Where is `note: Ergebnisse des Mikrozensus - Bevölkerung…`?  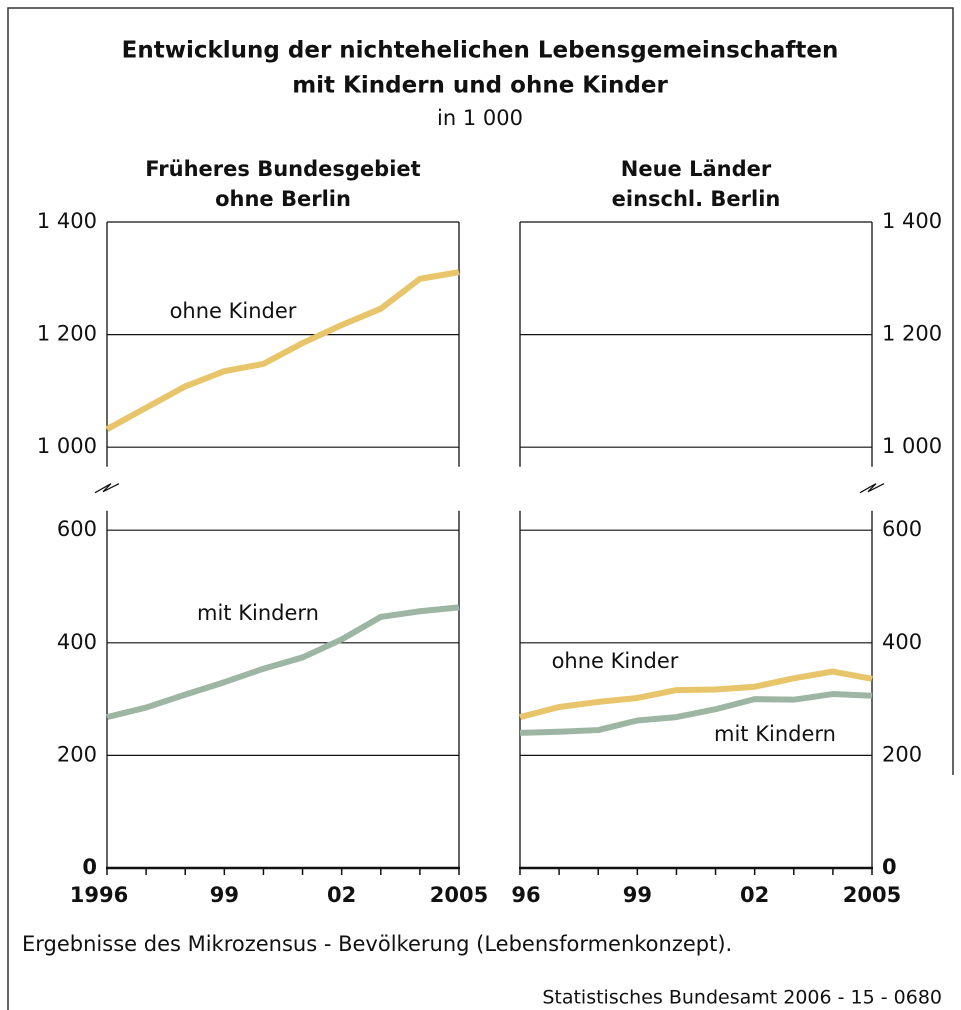
note: Ergebnisse des Mikrozensus - Bevölkerung… is located at coordinates (377, 944).